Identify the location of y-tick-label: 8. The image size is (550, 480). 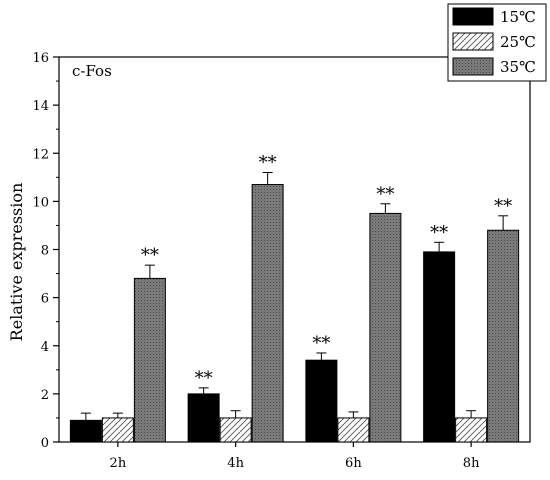
(45, 251).